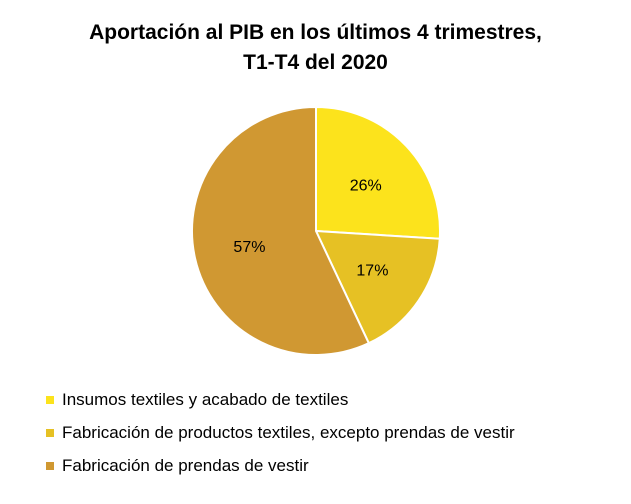 This screenshot has height=504, width=631. I want to click on legend-swatch-insumos, so click(50, 400).